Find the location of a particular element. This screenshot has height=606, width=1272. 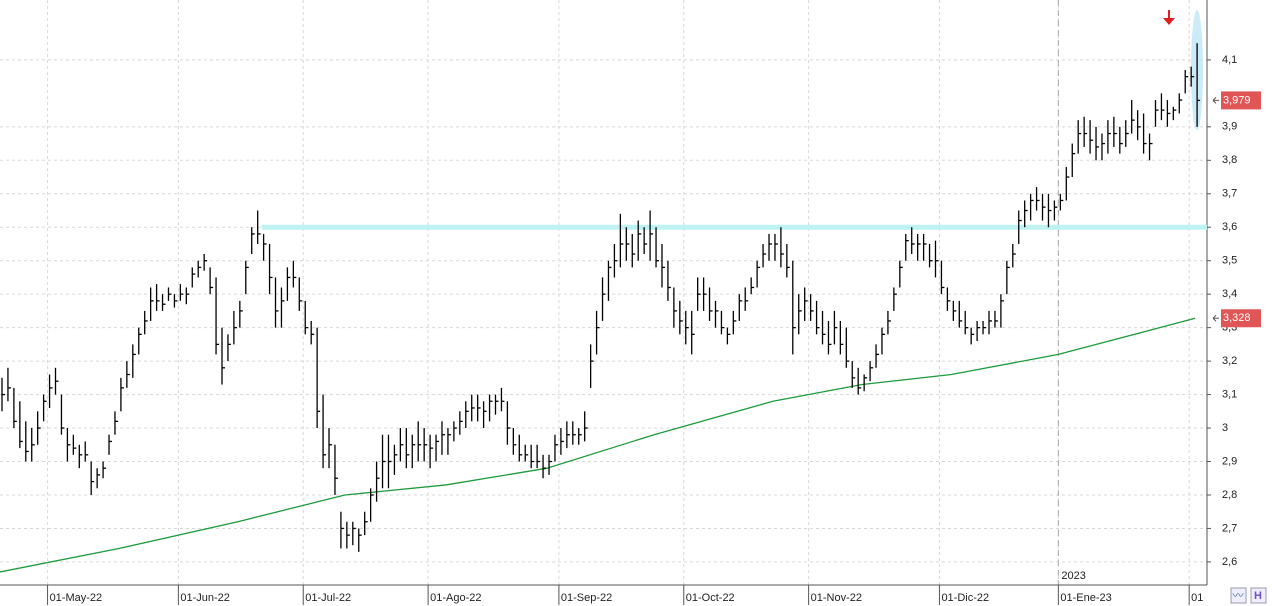

y-tick-label: 2,8 is located at coordinates (1229, 495).